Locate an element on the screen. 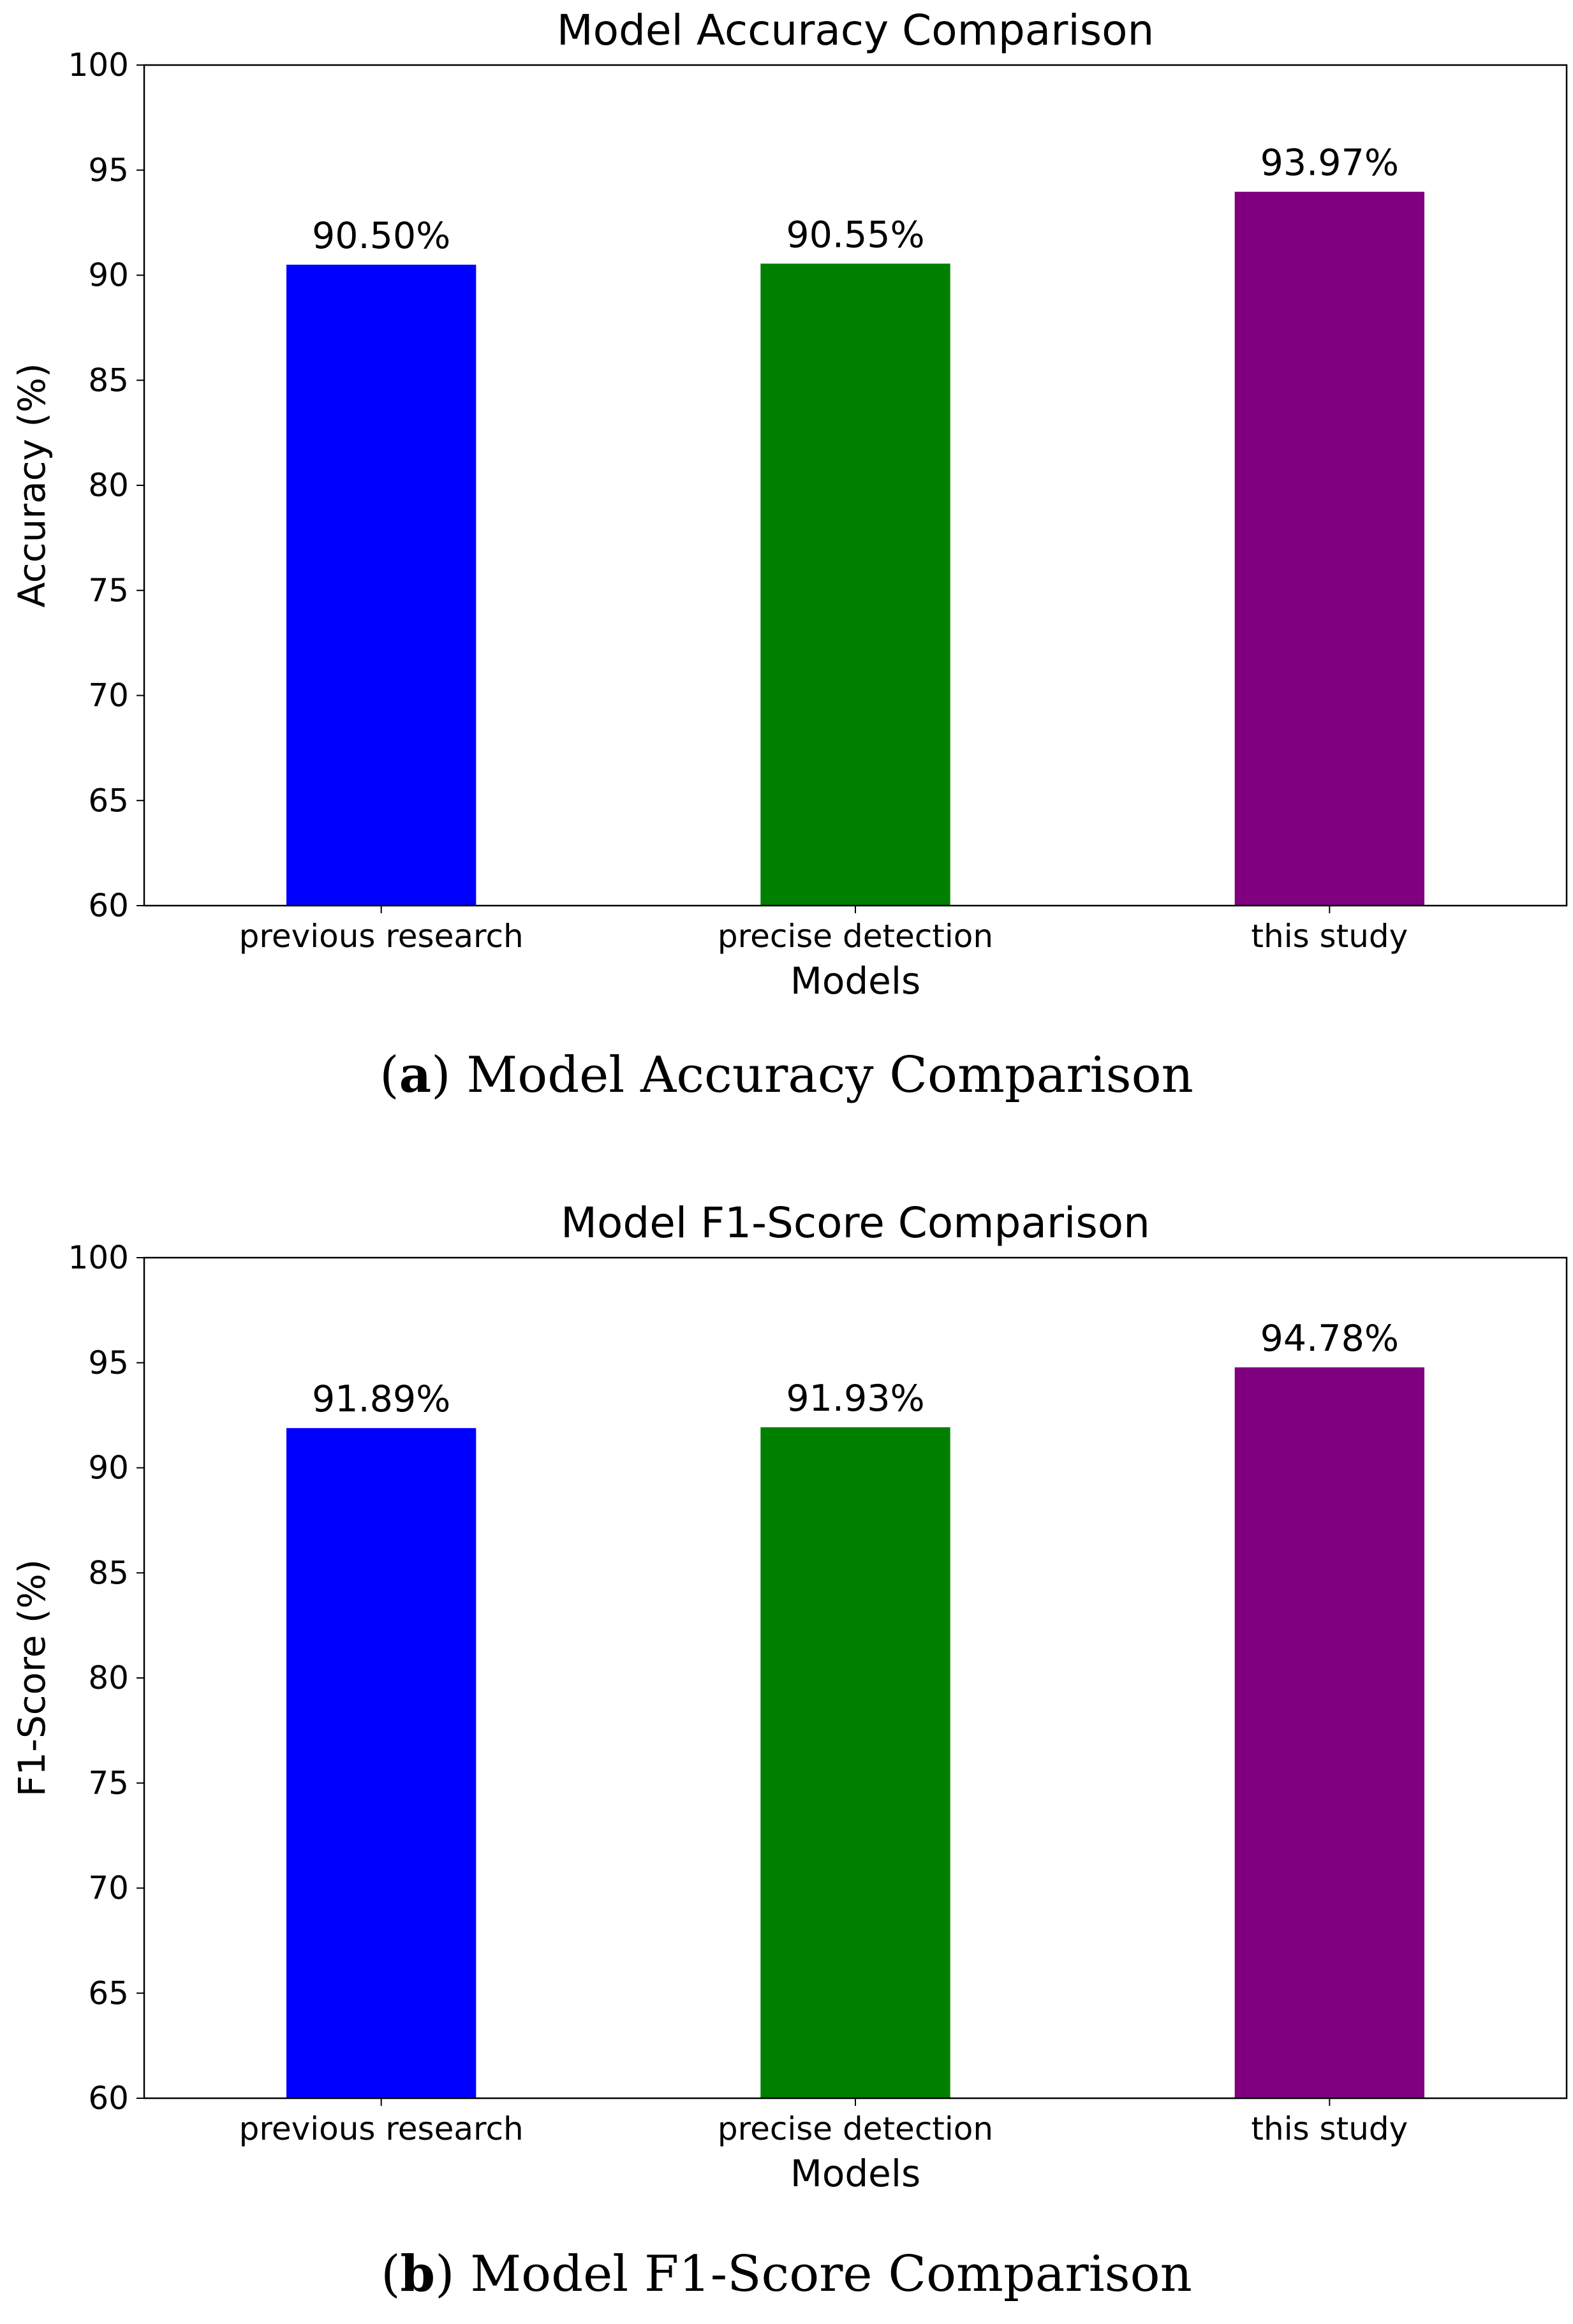 The width and height of the screenshot is (1573, 2324). caption-a-letter: a is located at coordinates (415, 1075).